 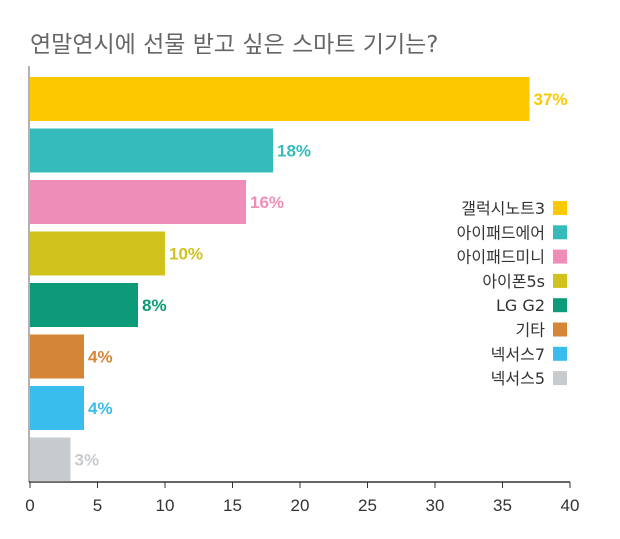 I want to click on x-tick-label-15: 15, so click(x=232, y=505).